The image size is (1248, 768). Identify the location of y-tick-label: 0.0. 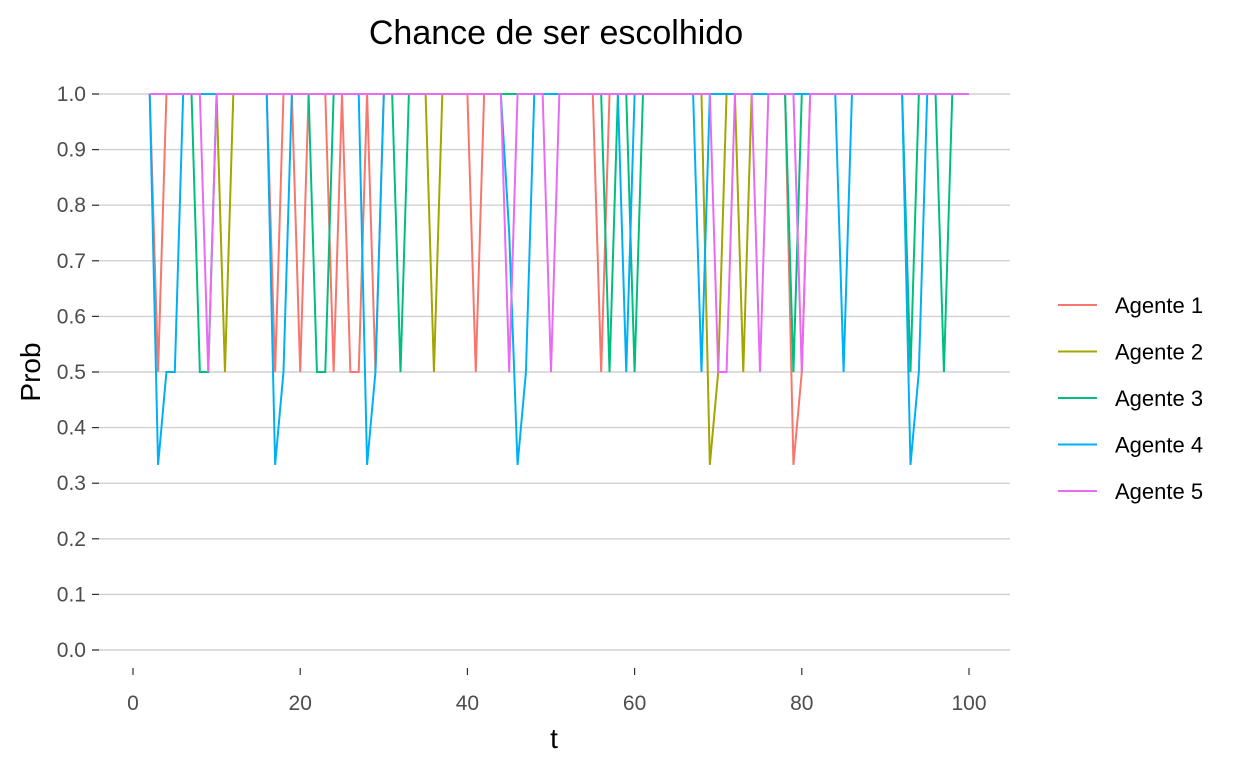
(71, 650).